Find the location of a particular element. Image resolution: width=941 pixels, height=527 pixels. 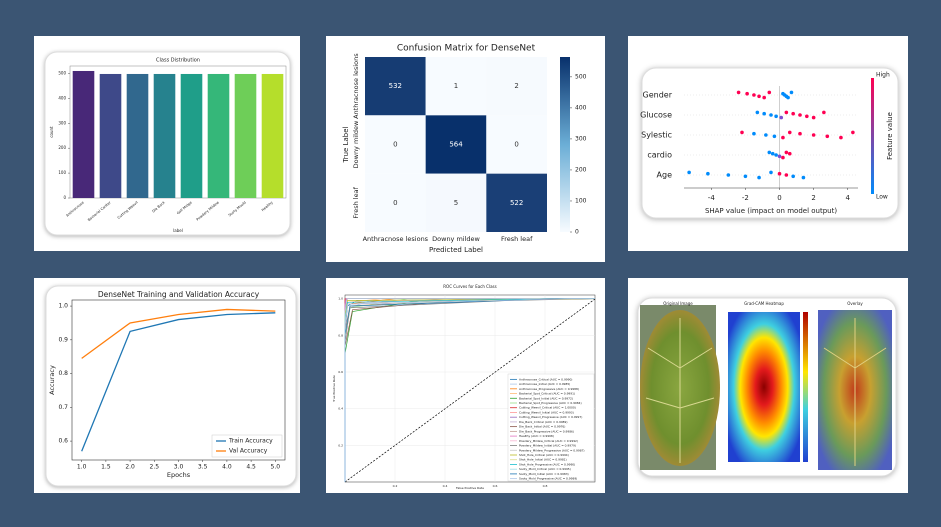

legend-label: Powdery_Mildew_Initial (AUC = 0.9979) is located at coordinates (547, 446).